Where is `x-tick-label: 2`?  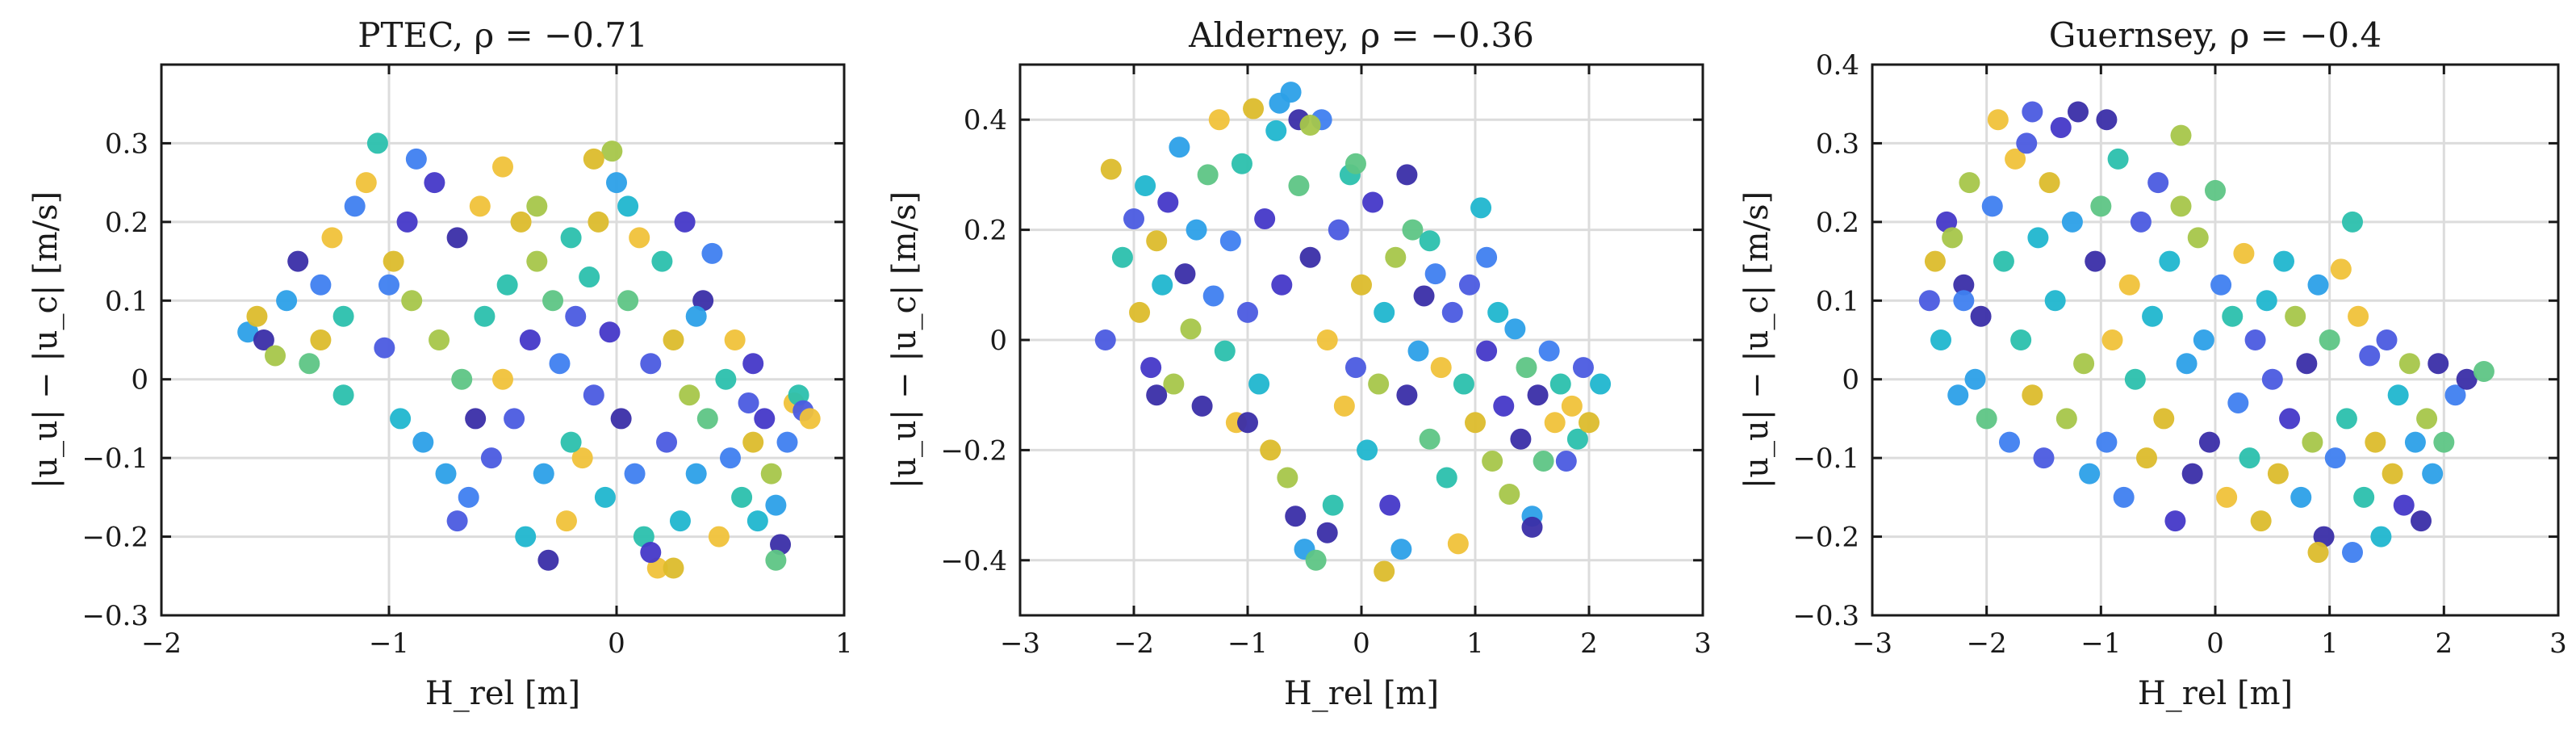
x-tick-label: 2 is located at coordinates (1589, 643).